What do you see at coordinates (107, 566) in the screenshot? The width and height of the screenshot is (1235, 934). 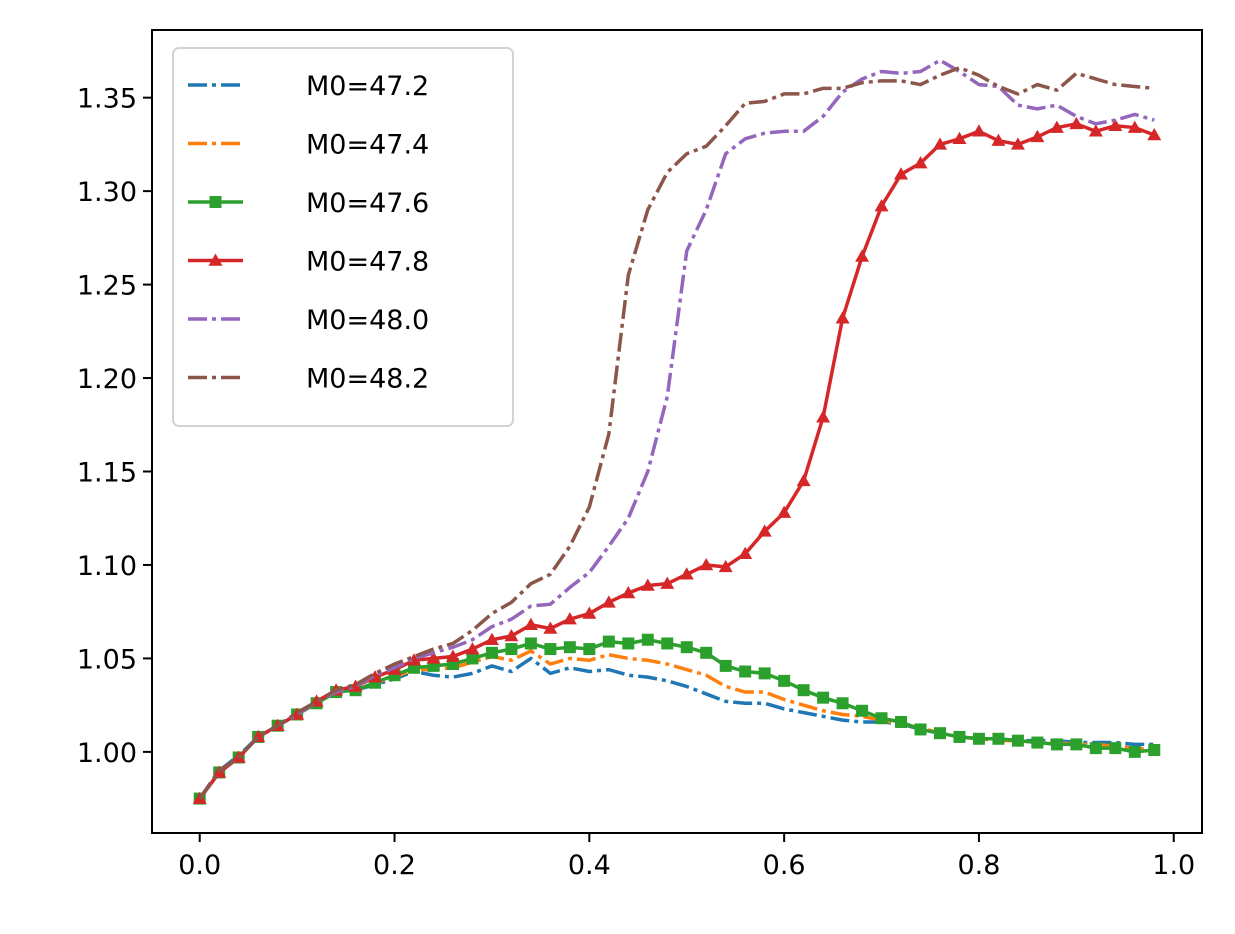 I see `y-tick-label: 1.10` at bounding box center [107, 566].